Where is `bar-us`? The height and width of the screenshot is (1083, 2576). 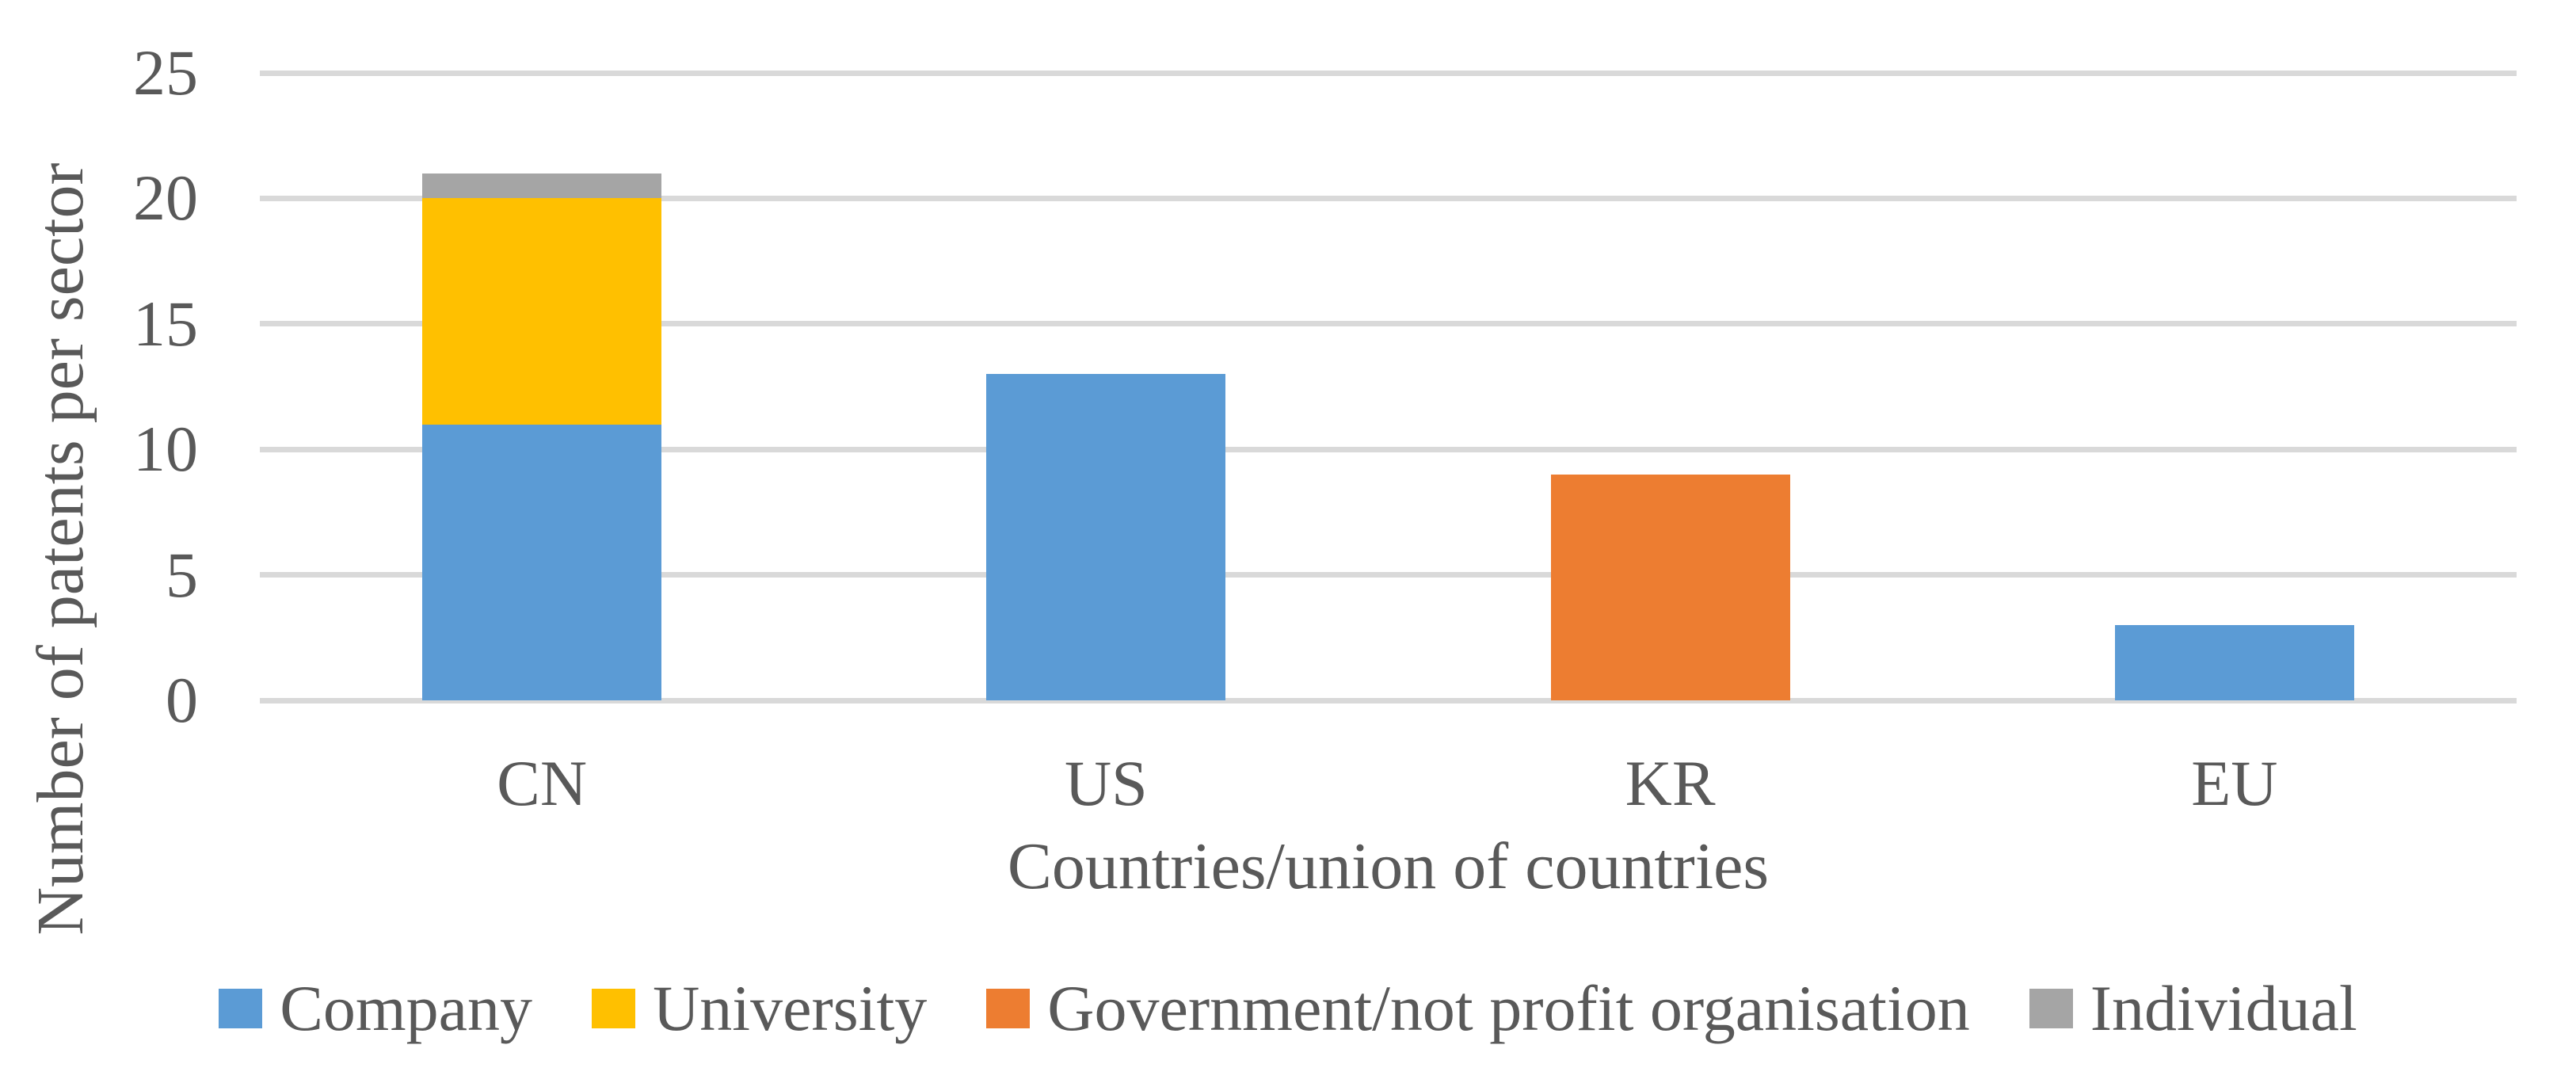
bar-us is located at coordinates (1106, 386).